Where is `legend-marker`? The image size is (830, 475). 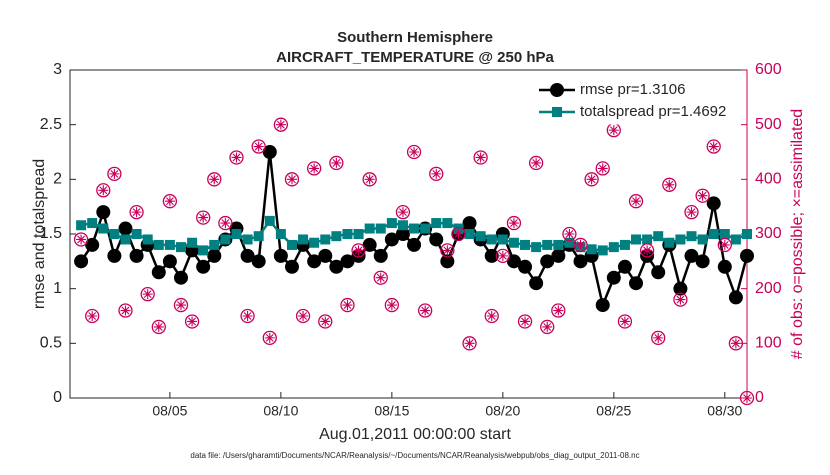
legend-marker is located at coordinates (557, 90).